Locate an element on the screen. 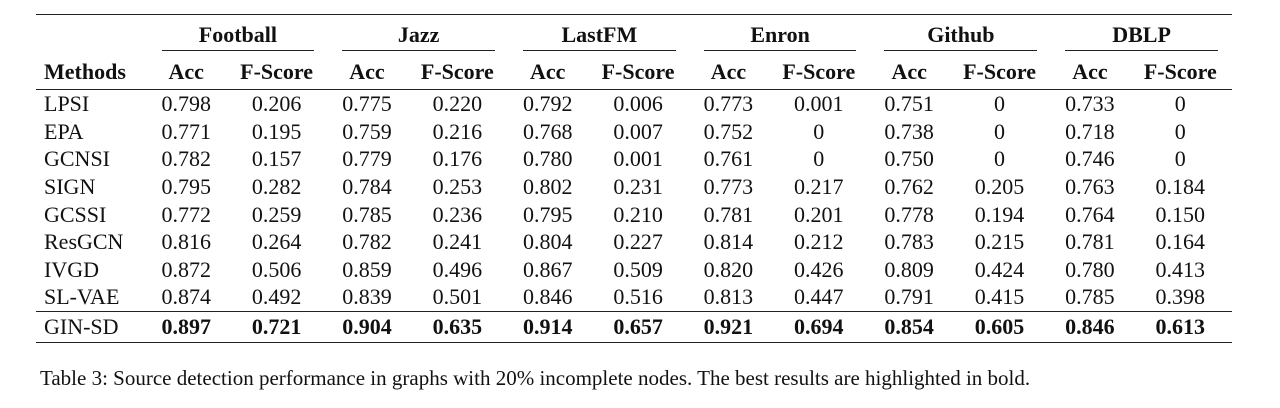 The height and width of the screenshot is (408, 1280). fscore-value-cell: 0.241 is located at coordinates (457, 242).